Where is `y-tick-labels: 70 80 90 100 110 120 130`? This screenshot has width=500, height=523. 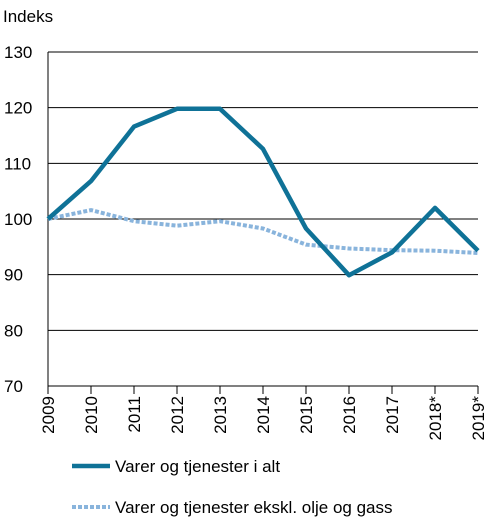 y-tick-labels: 70 80 90 100 110 120 130 is located at coordinates (18, 219).